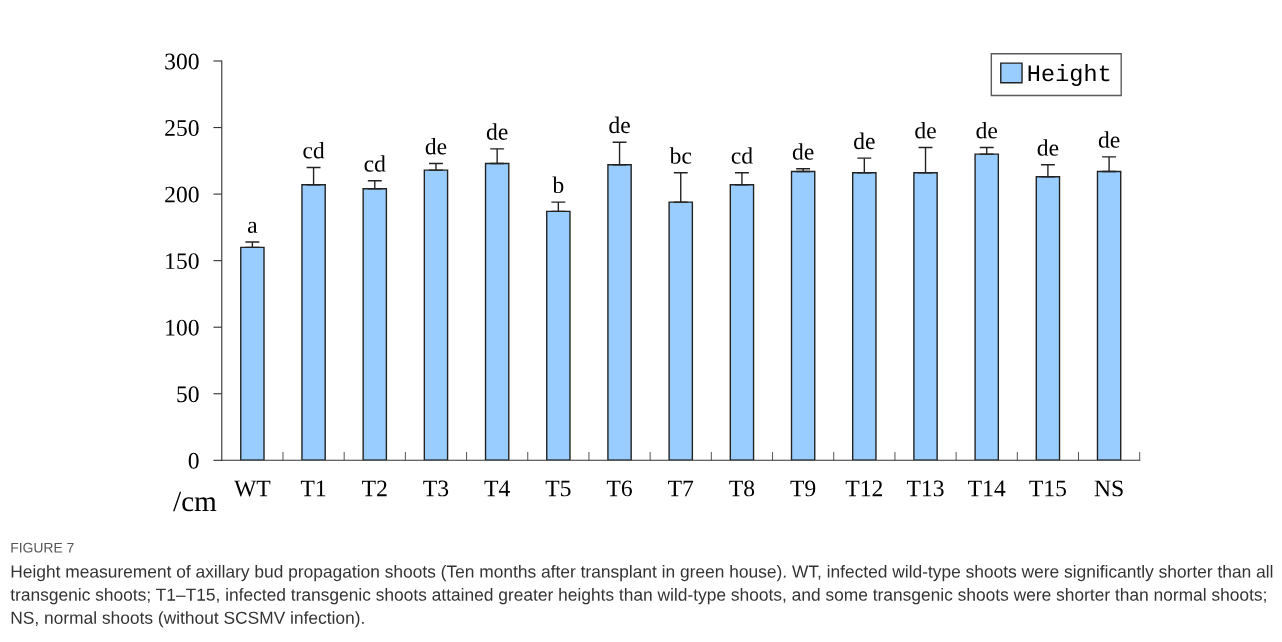 Image resolution: width=1282 pixels, height=642 pixels. I want to click on x-tick-label: T8, so click(742, 488).